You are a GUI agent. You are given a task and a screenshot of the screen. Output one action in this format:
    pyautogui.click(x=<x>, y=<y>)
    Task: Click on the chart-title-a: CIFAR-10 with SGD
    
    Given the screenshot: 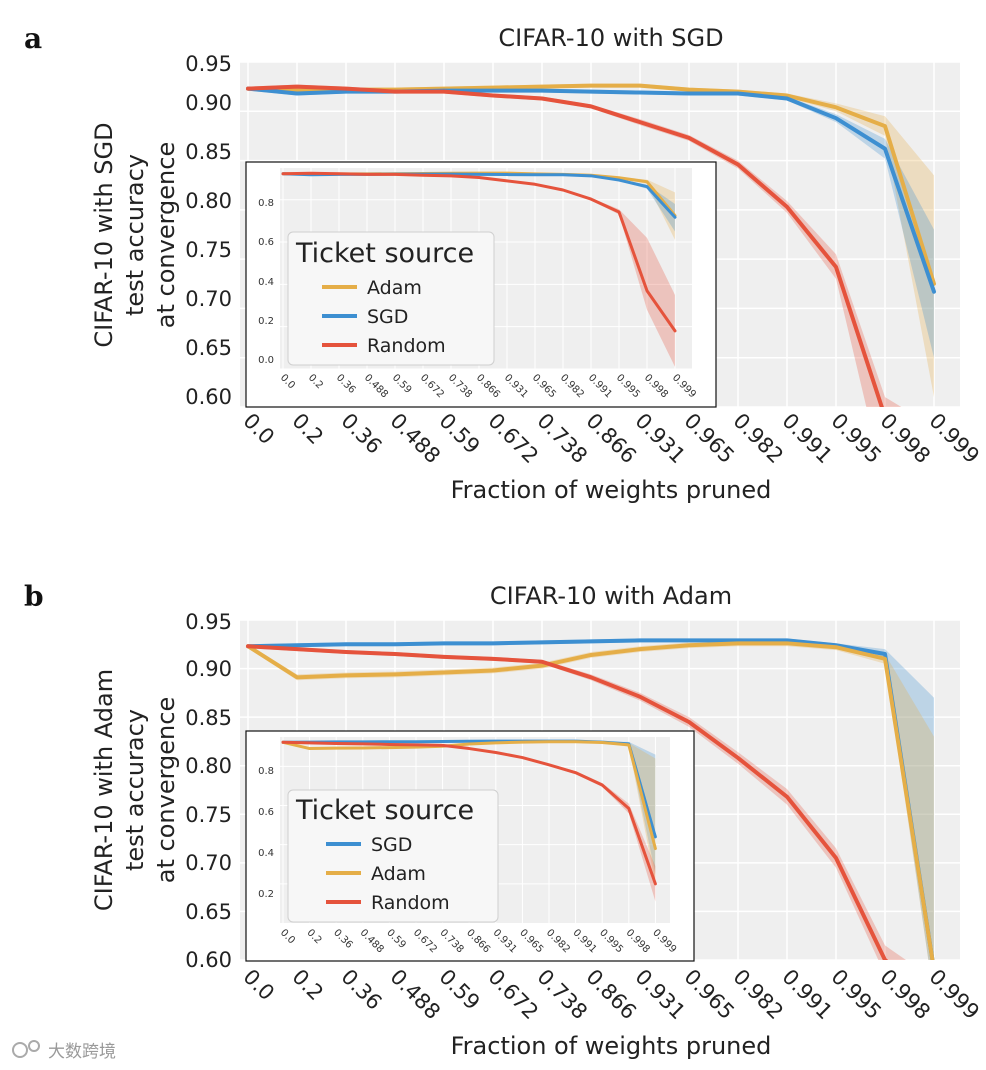 What is the action you would take?
    pyautogui.click(x=610, y=38)
    